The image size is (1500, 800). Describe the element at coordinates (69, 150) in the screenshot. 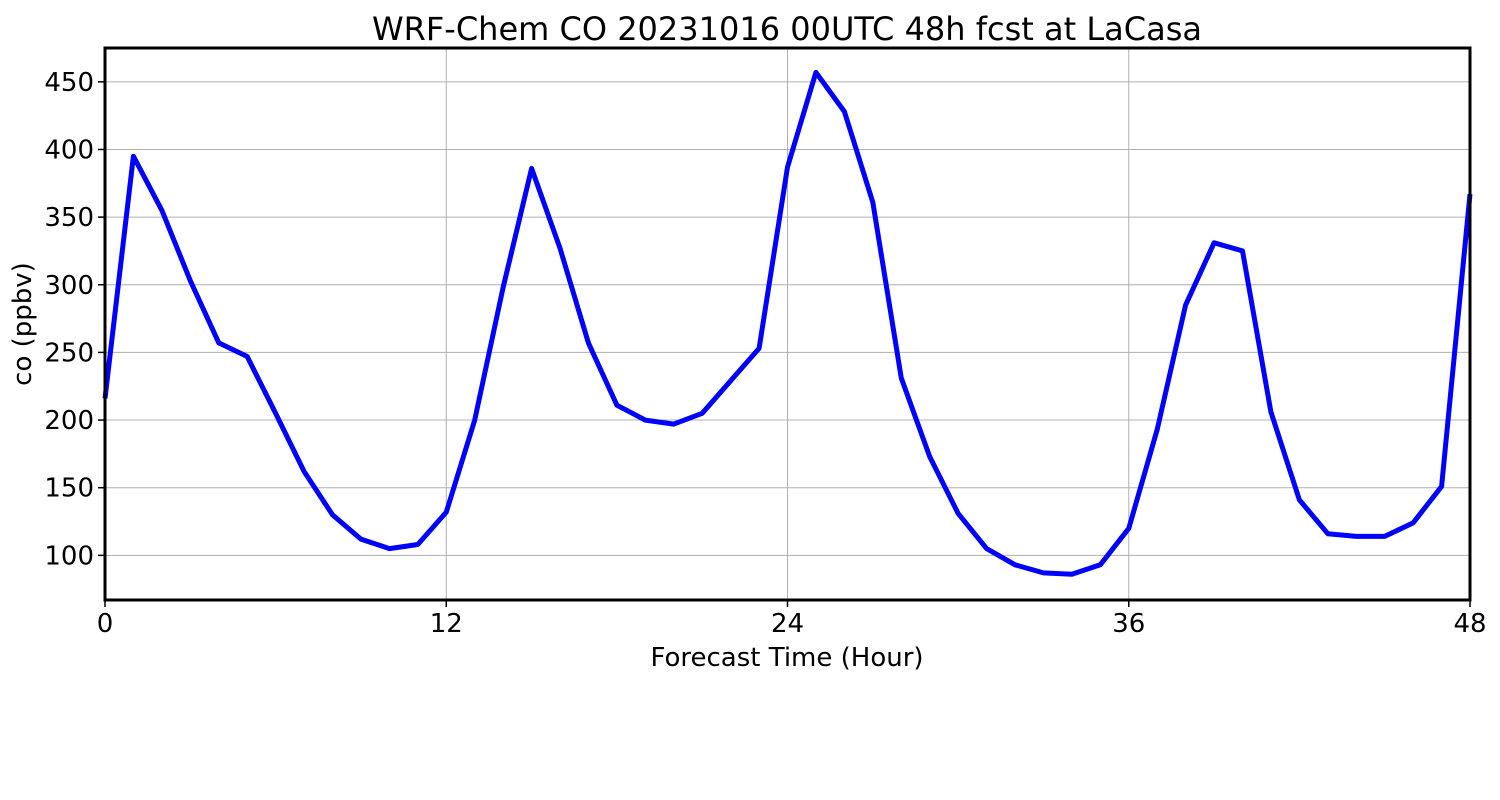

I see `y-tick-label: 400` at that location.